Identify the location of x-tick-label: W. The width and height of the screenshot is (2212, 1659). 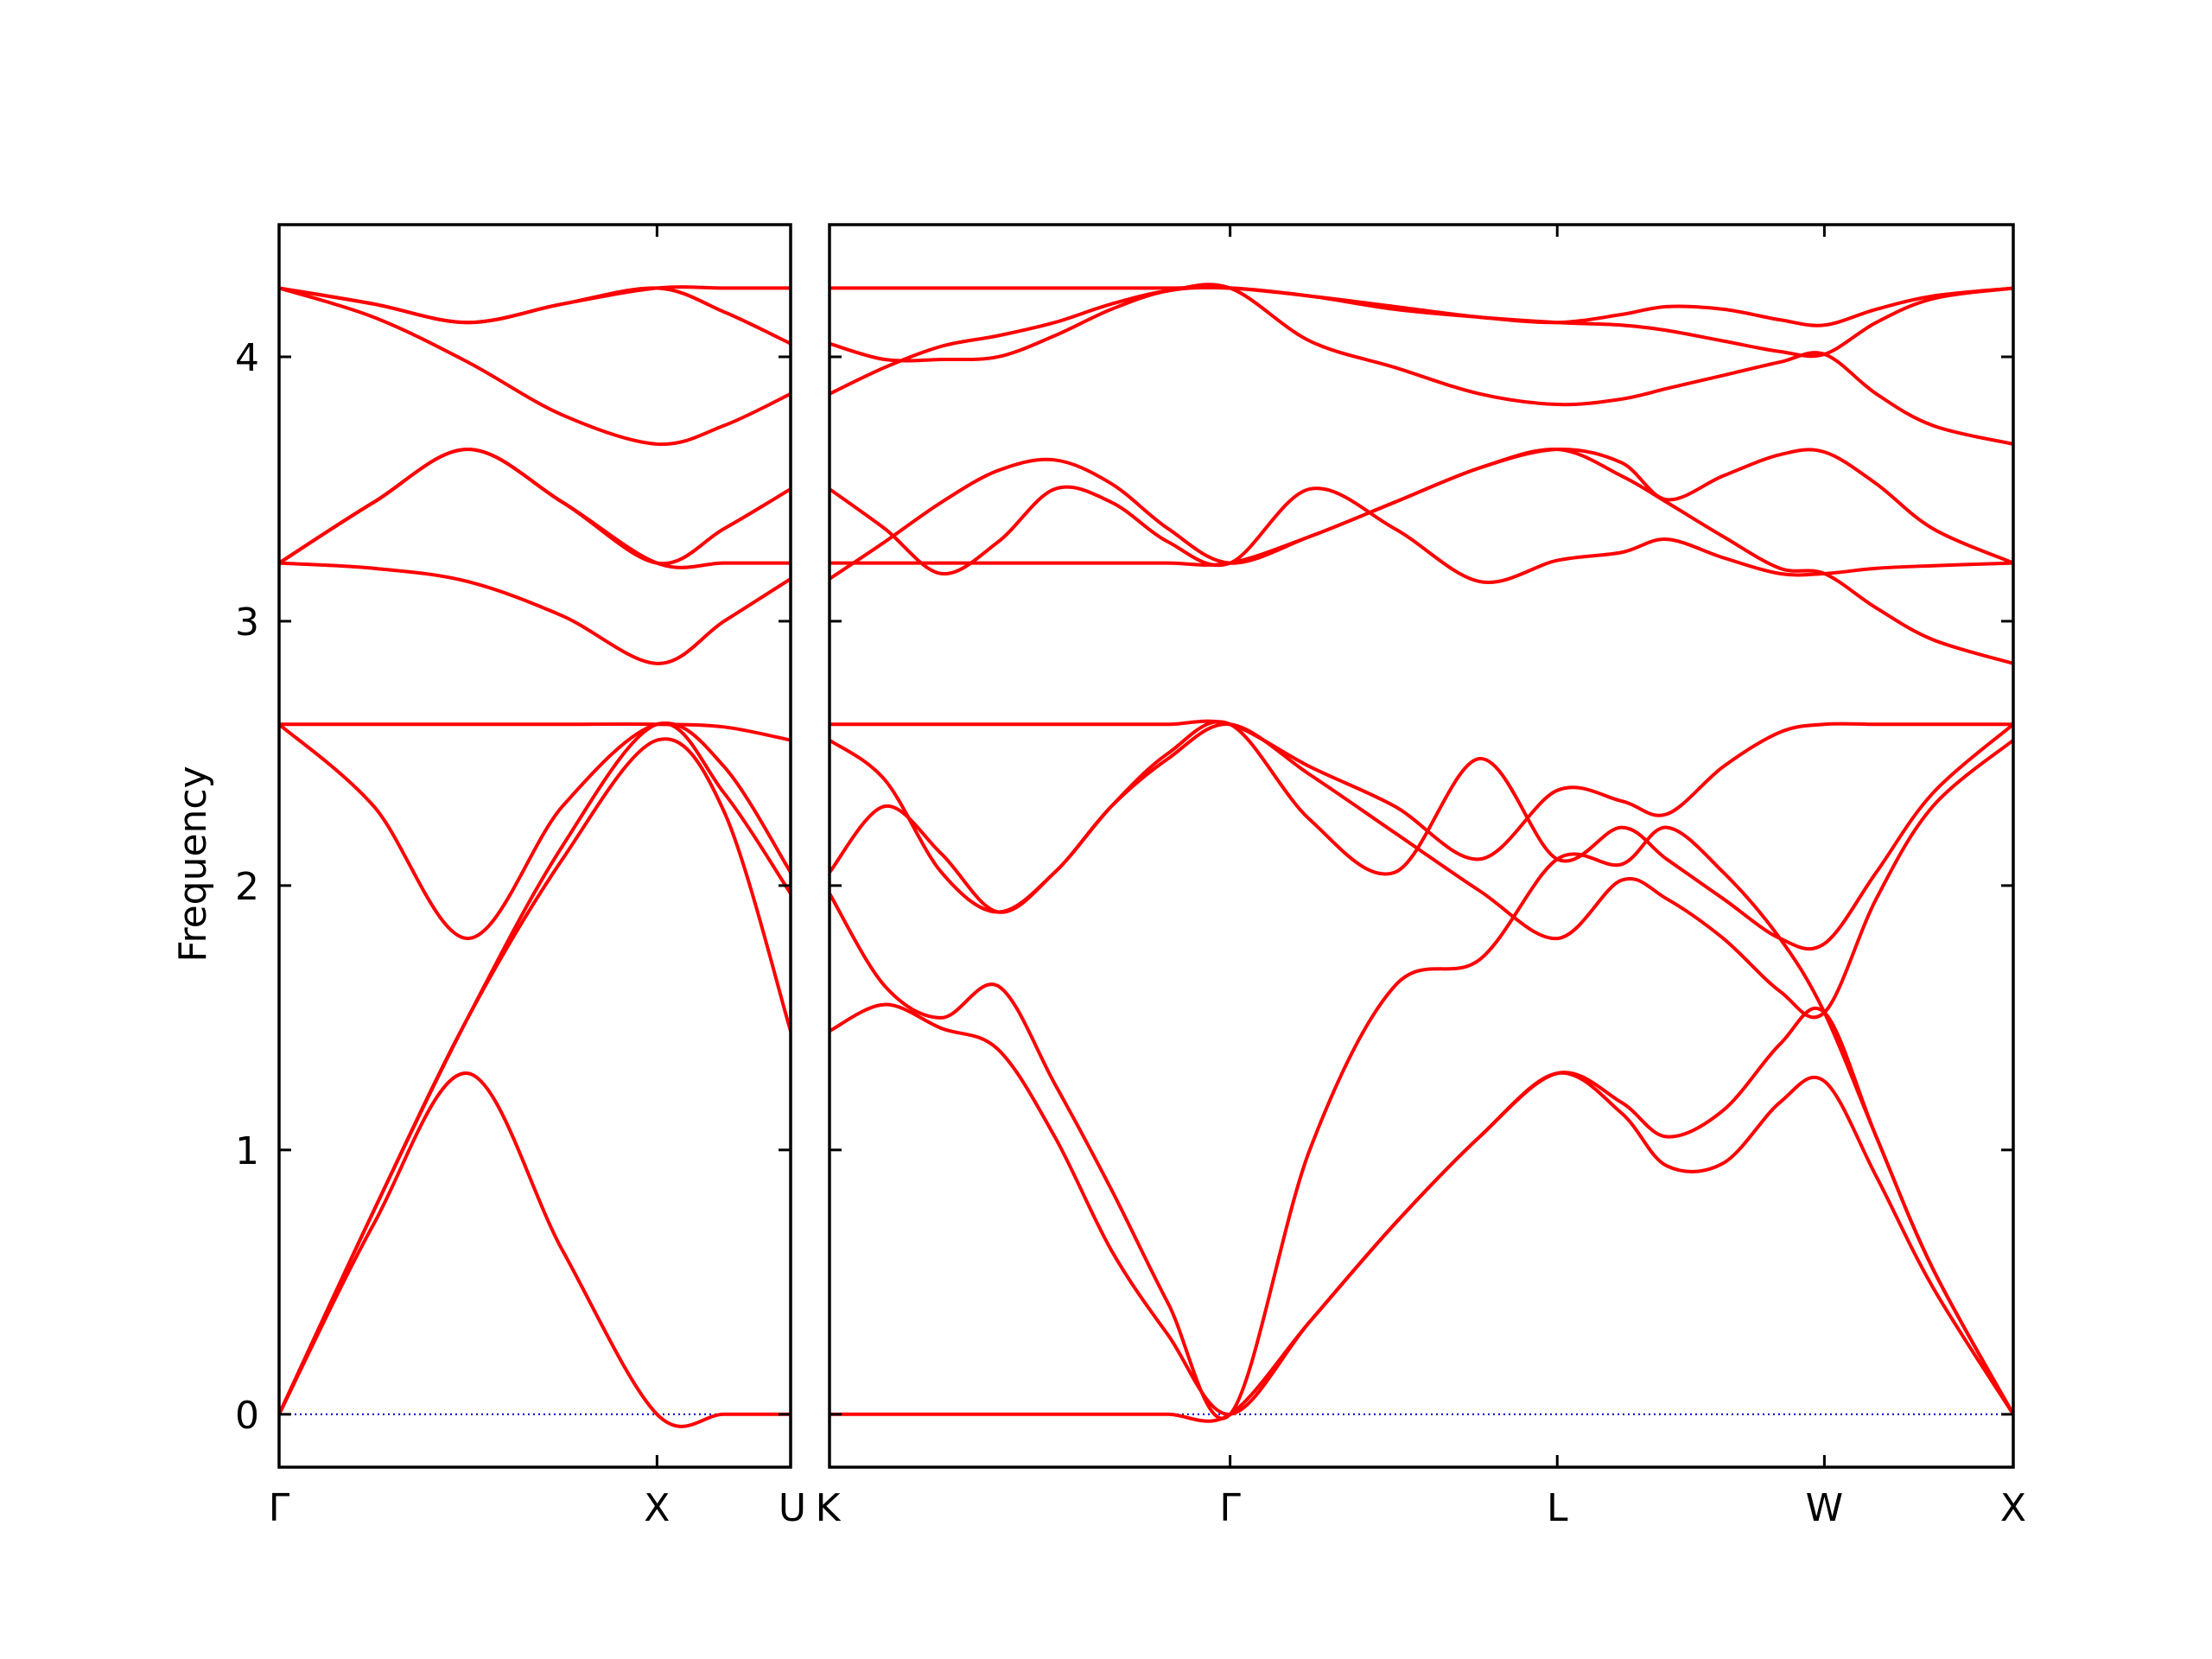
(1825, 1508).